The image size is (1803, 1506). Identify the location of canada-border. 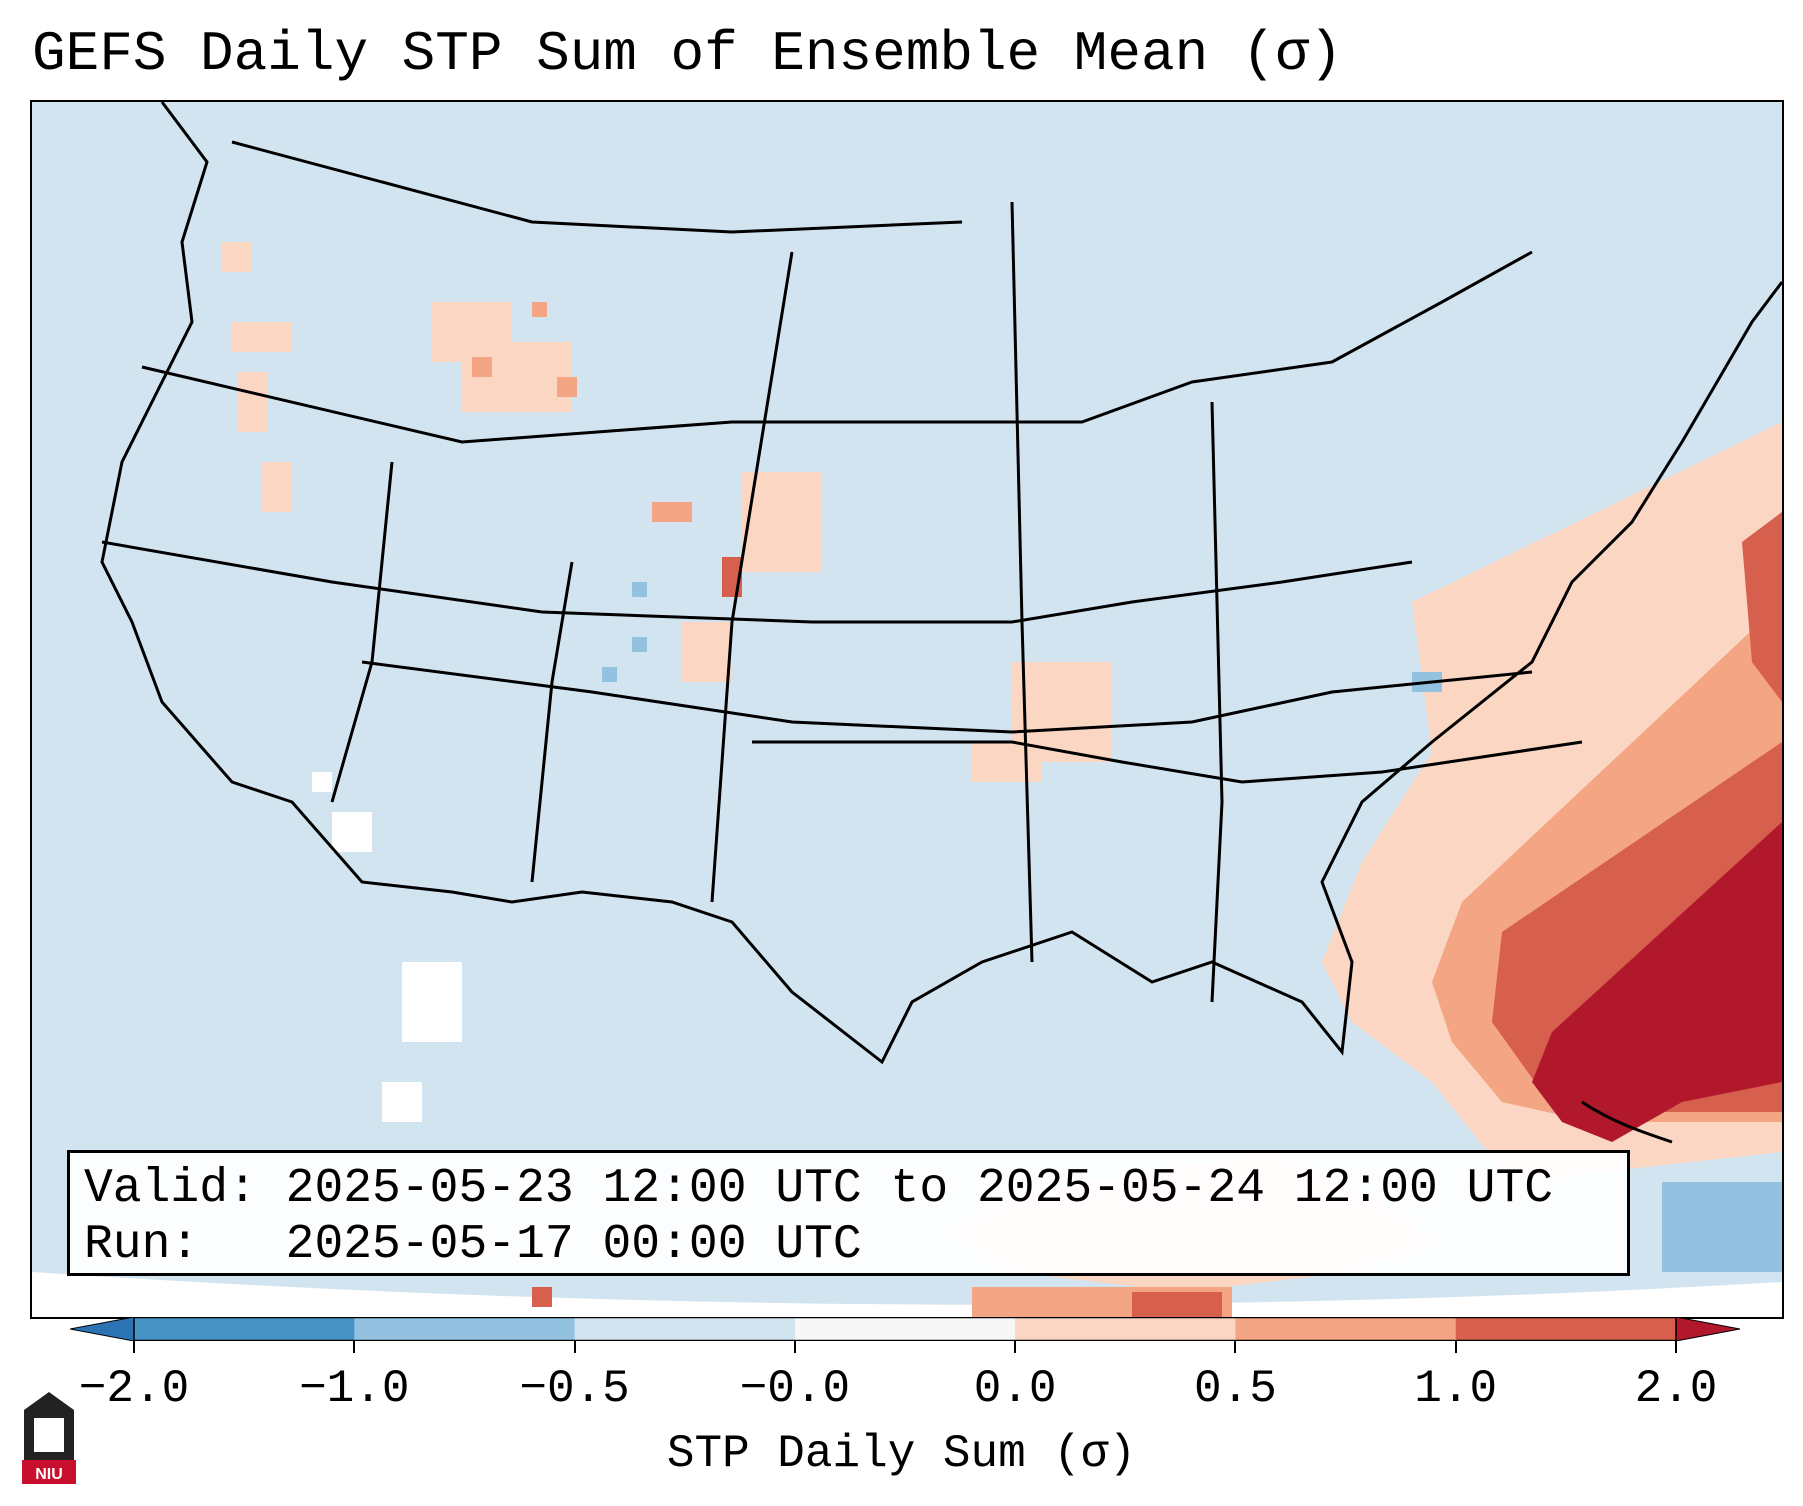
(597, 187).